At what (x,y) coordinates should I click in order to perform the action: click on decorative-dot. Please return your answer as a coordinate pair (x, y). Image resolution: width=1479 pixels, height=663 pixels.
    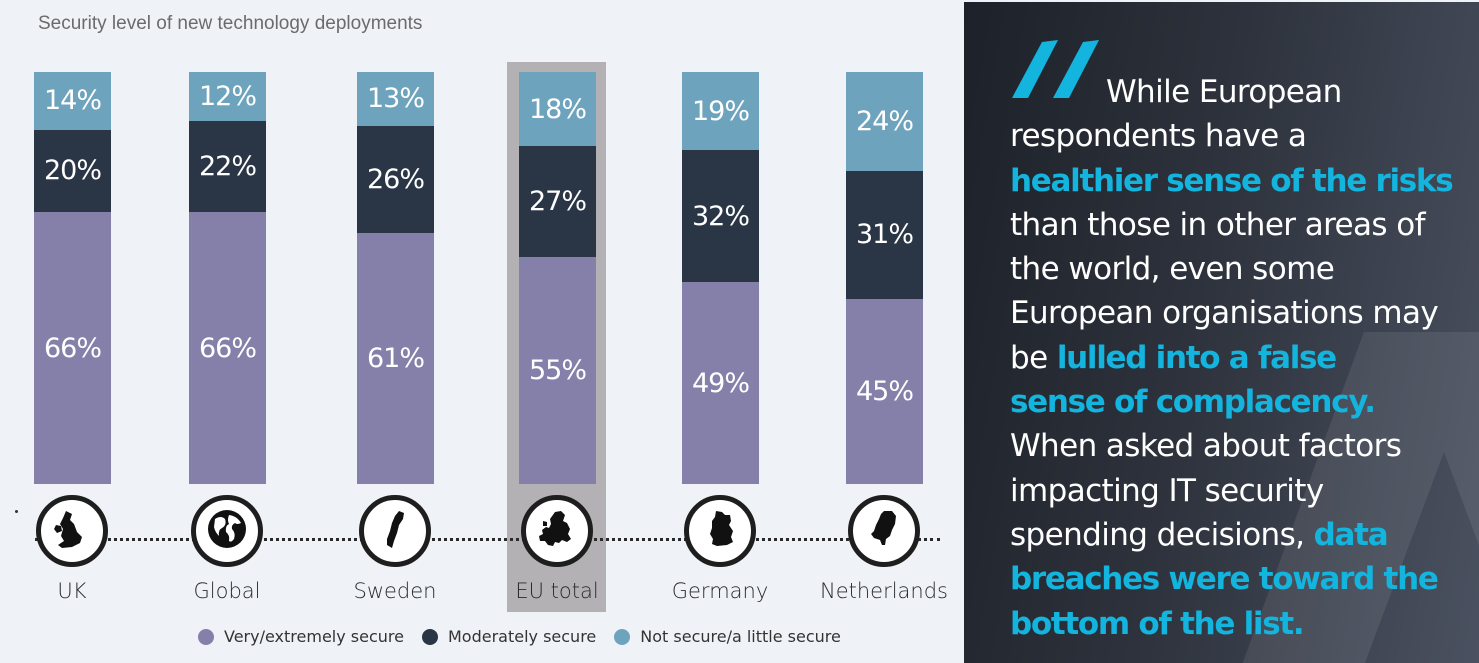
    Looking at the image, I should click on (16, 511).